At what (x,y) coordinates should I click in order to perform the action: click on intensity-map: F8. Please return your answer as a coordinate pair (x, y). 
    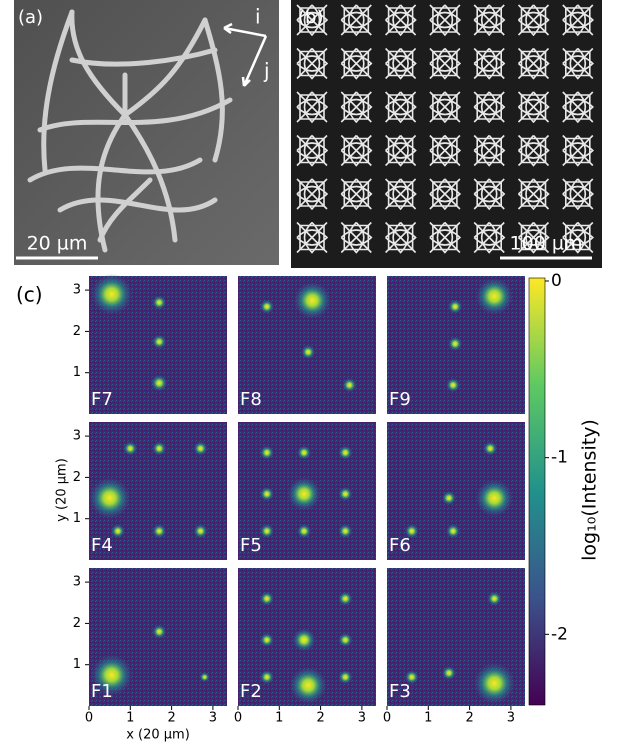
    Looking at the image, I should click on (307, 345).